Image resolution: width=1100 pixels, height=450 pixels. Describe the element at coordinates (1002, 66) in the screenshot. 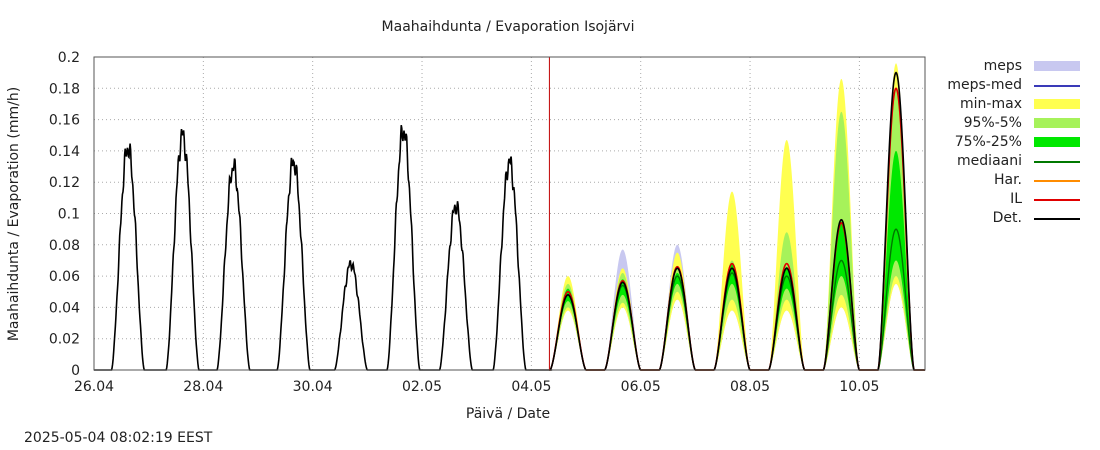

I see `legend-label: meps` at that location.